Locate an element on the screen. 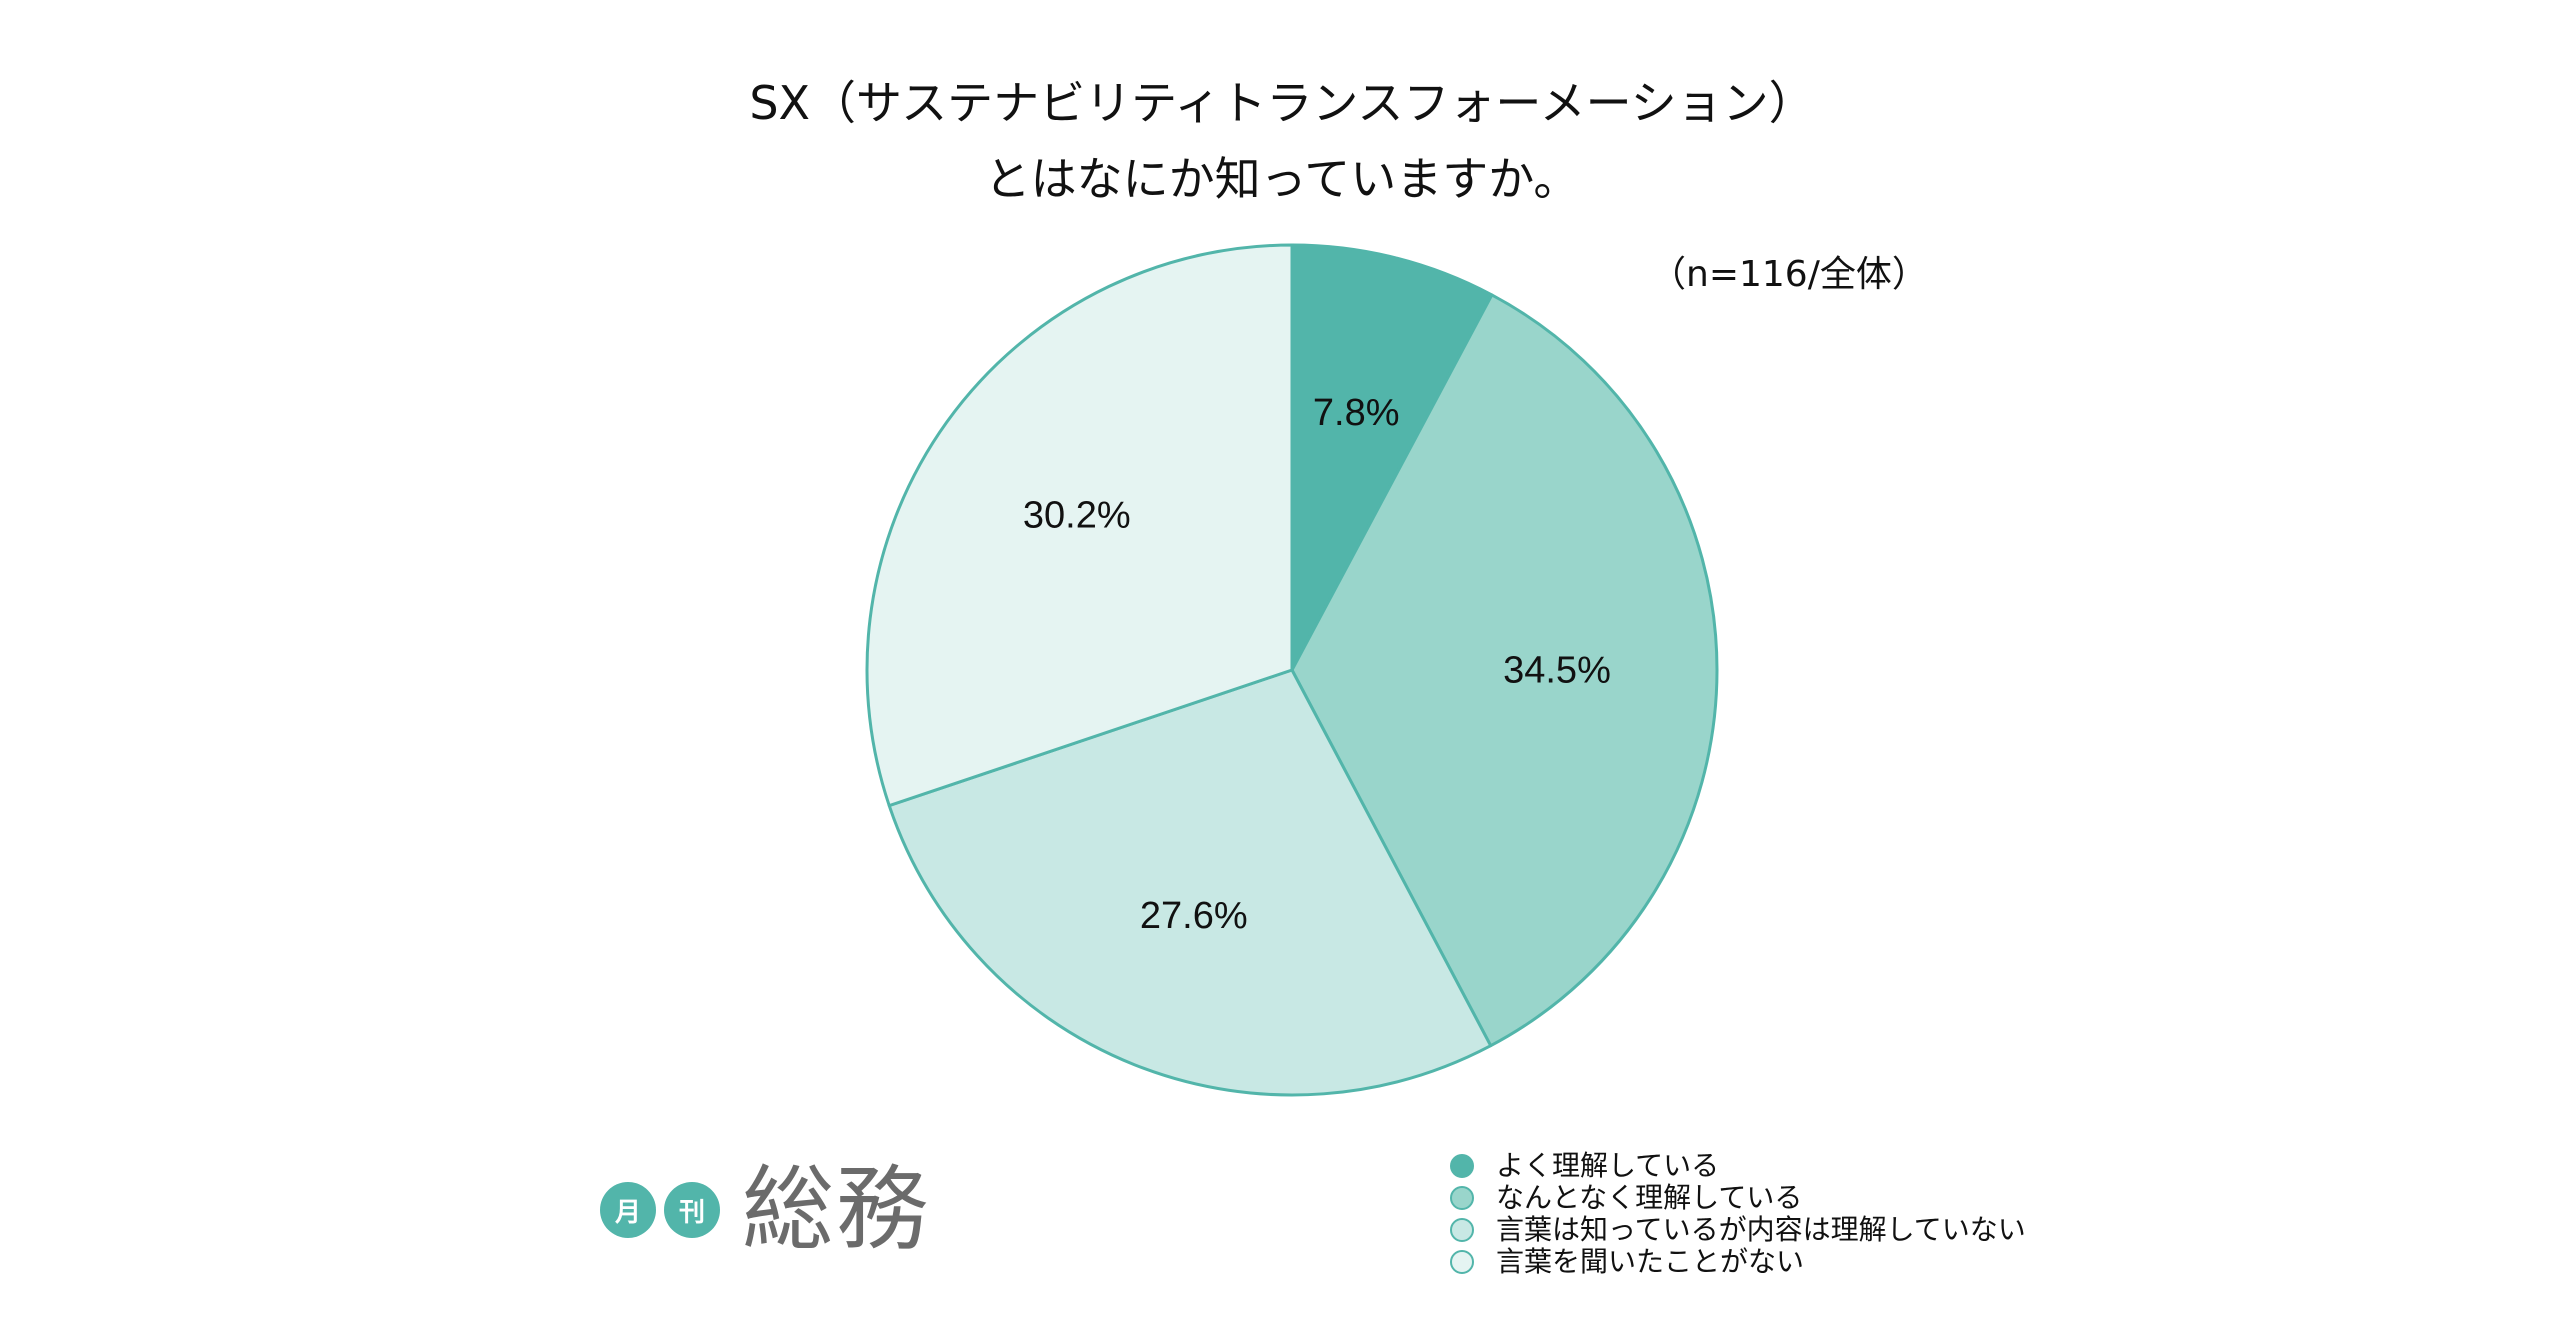  slice-never-heard is located at coordinates (1079, 525).